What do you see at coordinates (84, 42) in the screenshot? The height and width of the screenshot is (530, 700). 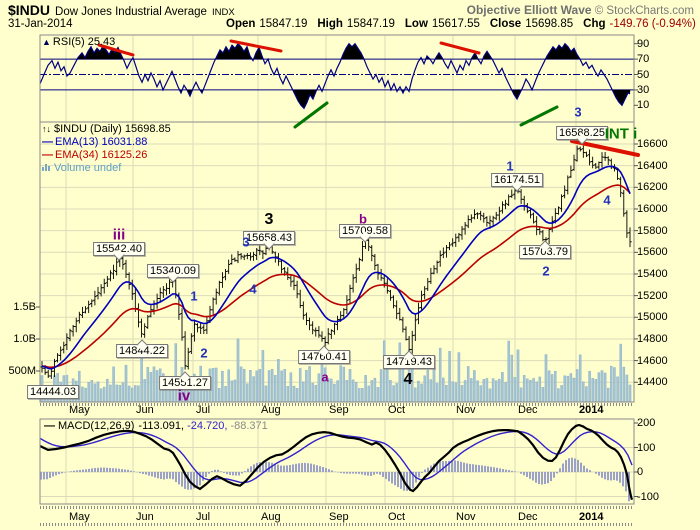 I see `rsi-legend-text: RSI(5) 25.43` at bounding box center [84, 42].